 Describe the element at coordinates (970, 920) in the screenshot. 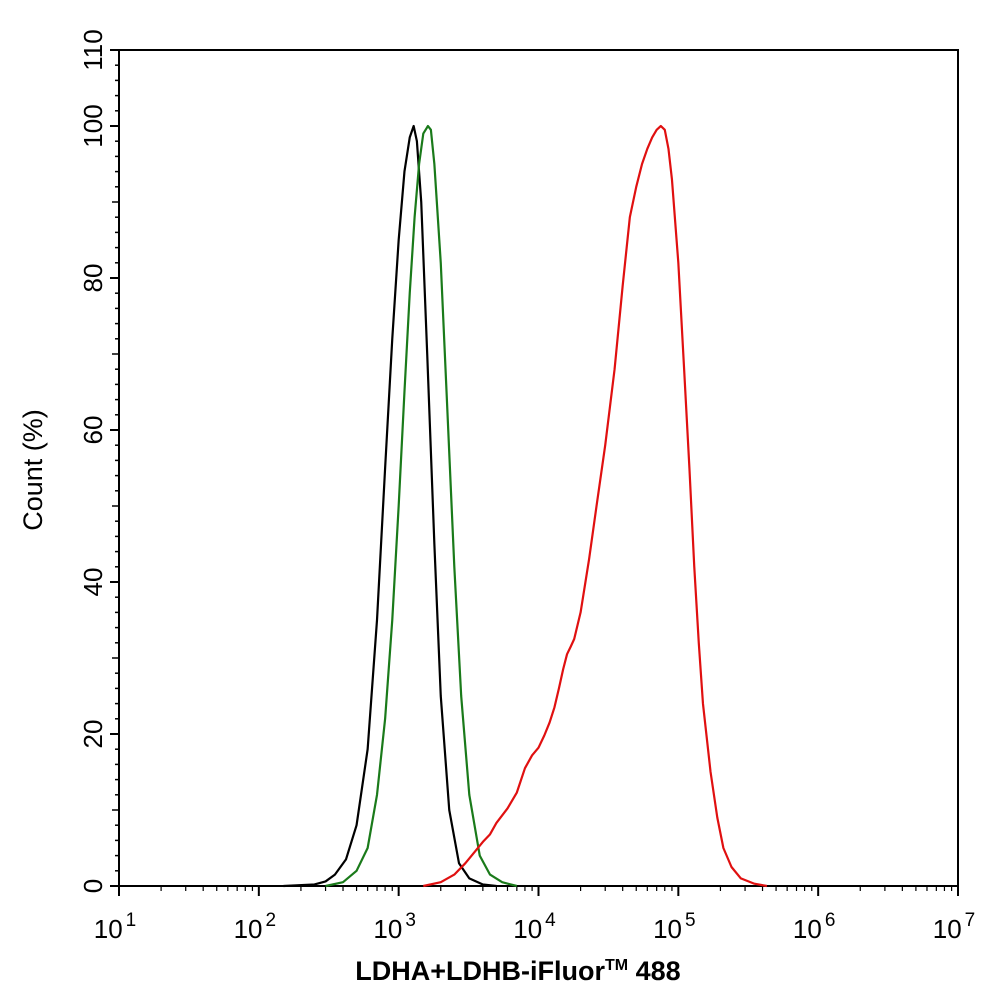

I see `x-tick-exponent: 7` at that location.